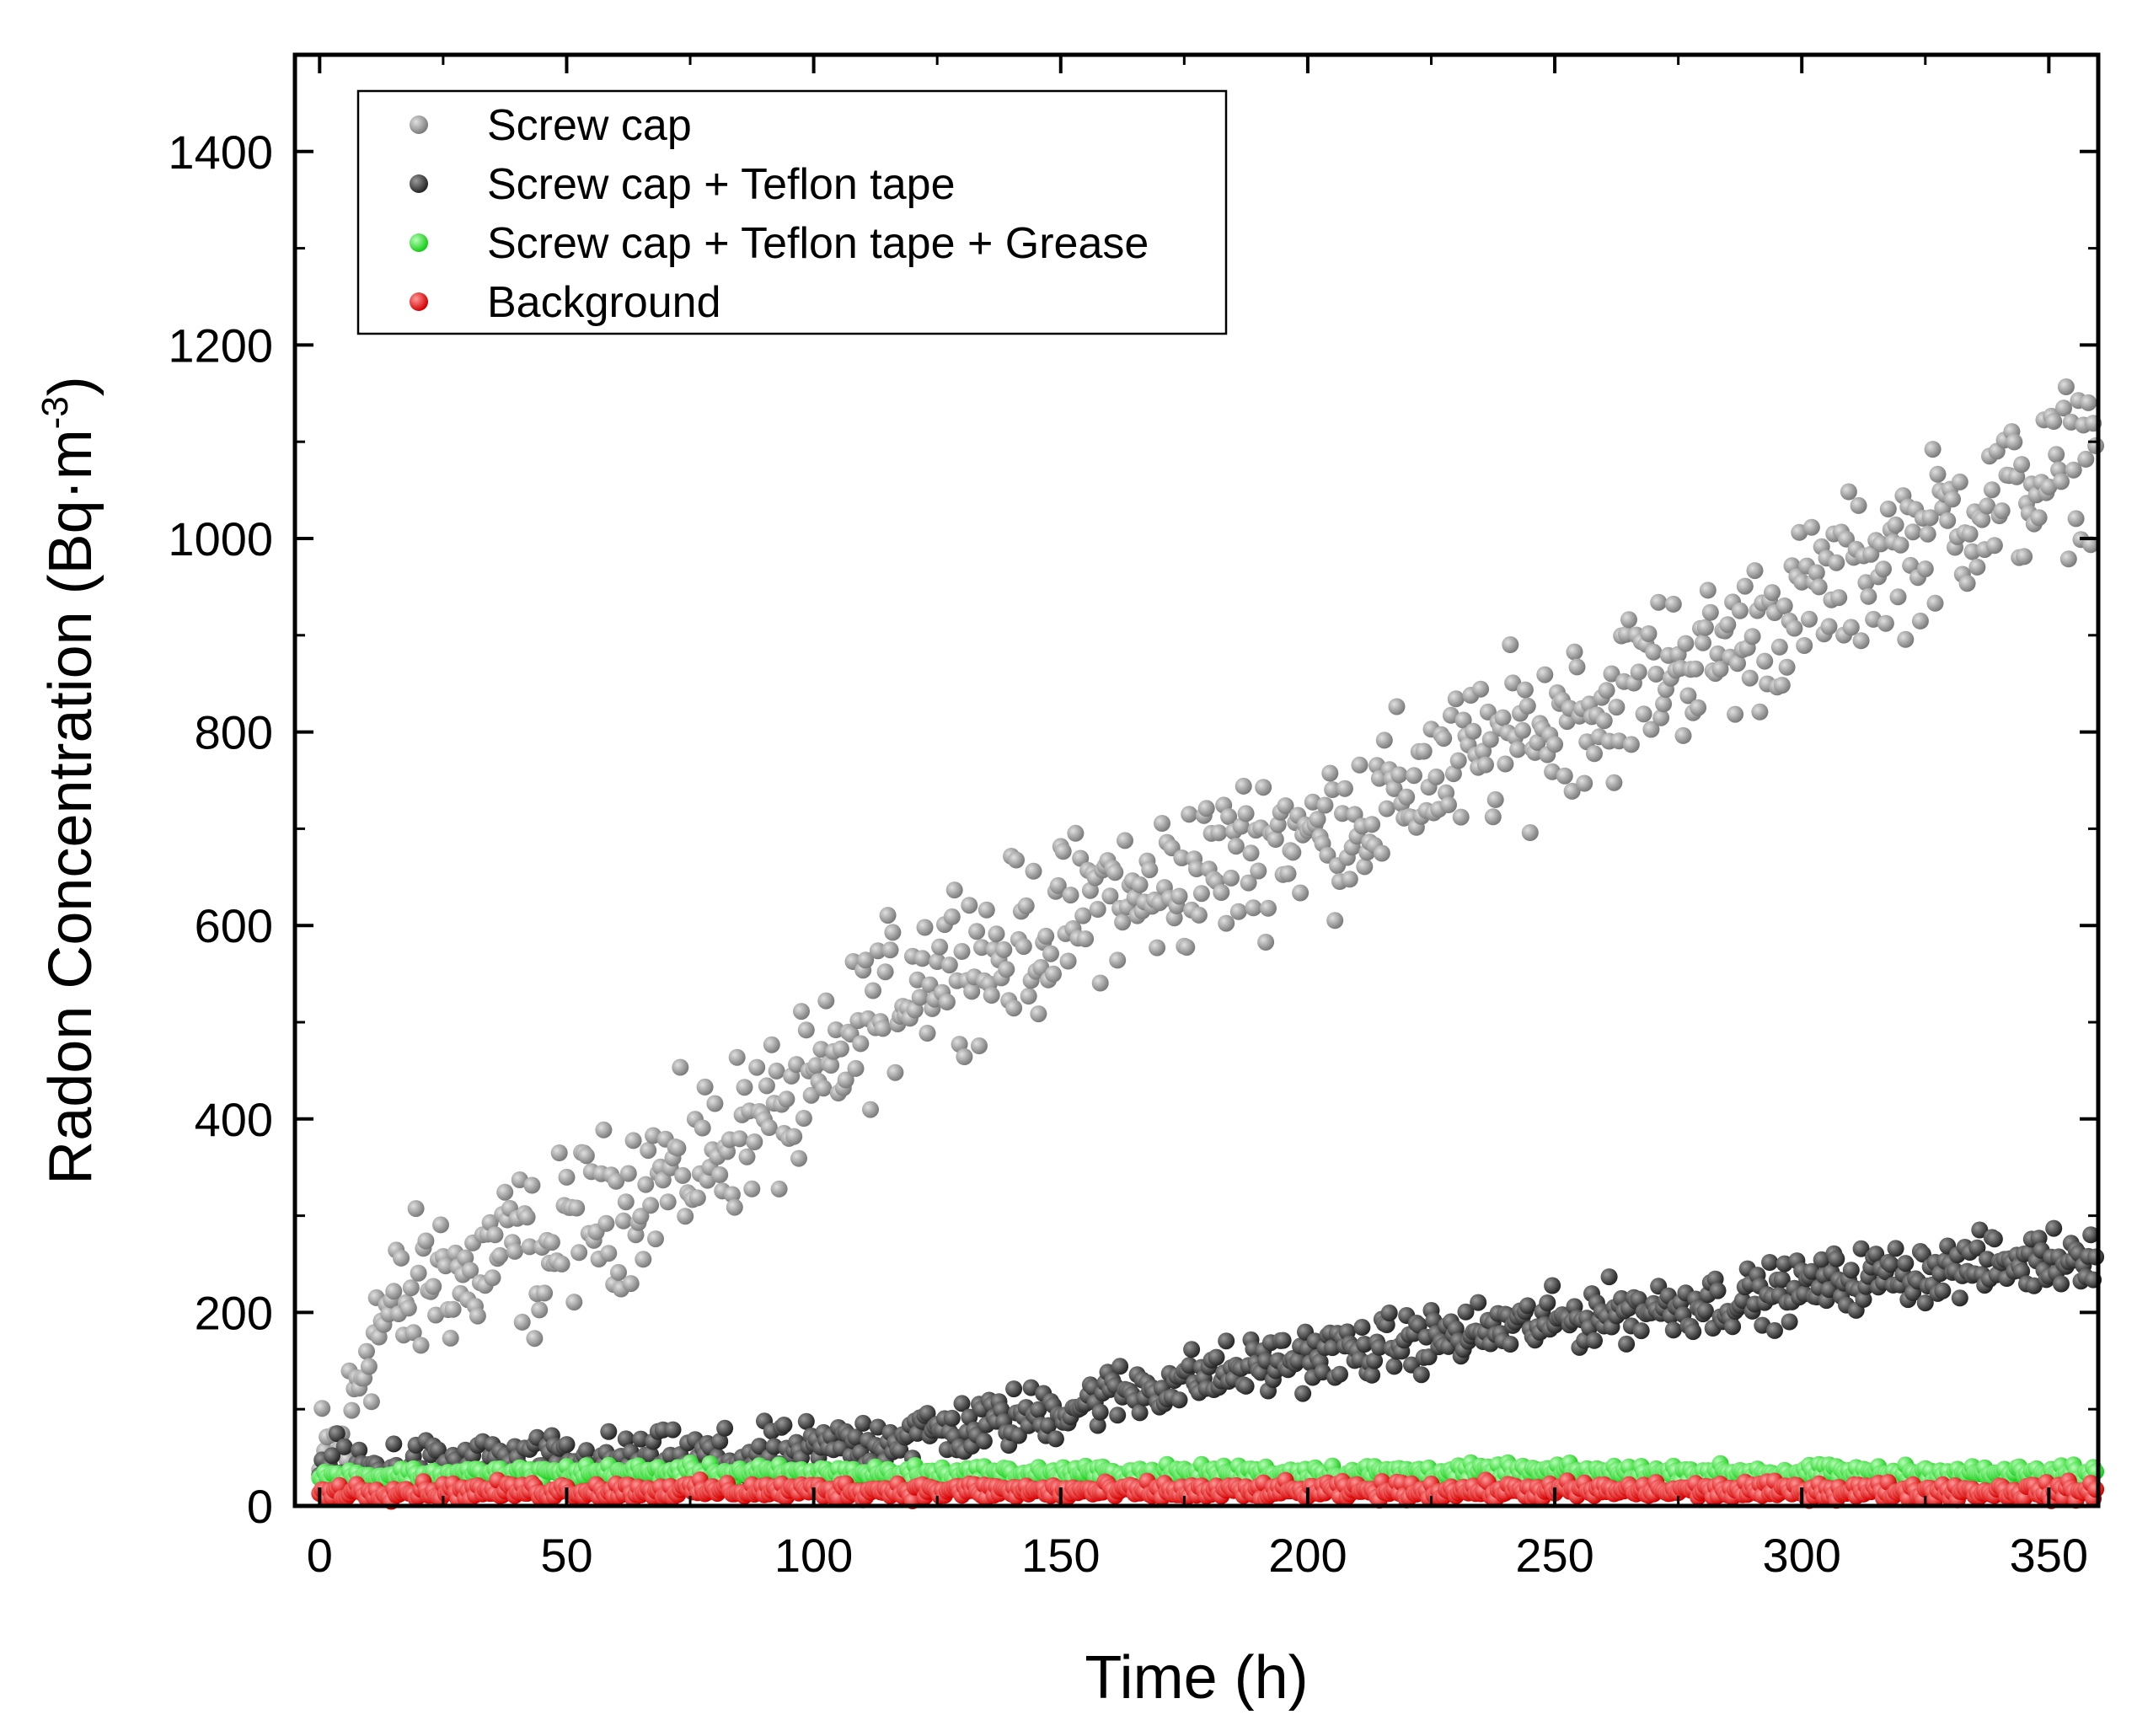  Describe the element at coordinates (604, 302) in the screenshot. I see `legend-label: Background` at that location.